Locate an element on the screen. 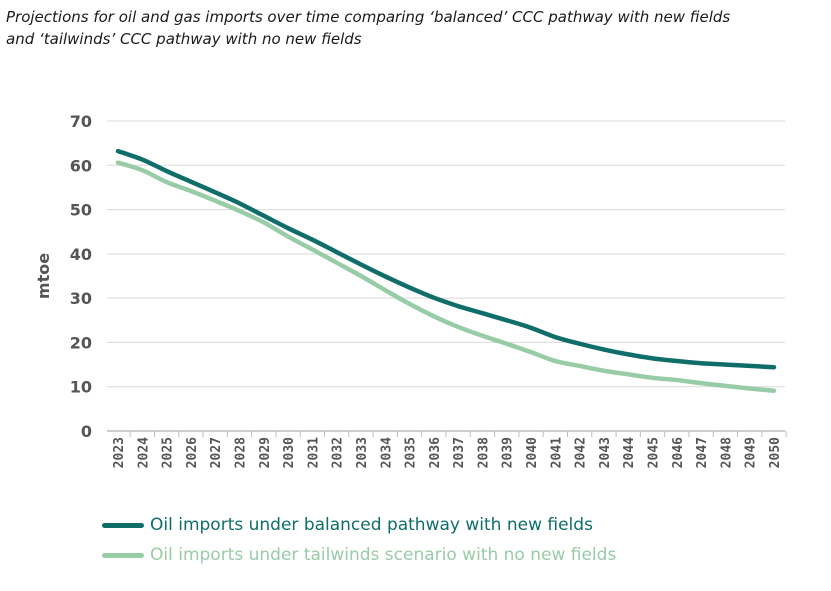 The width and height of the screenshot is (831, 591). x-tick-label: 2036 is located at coordinates (435, 452).